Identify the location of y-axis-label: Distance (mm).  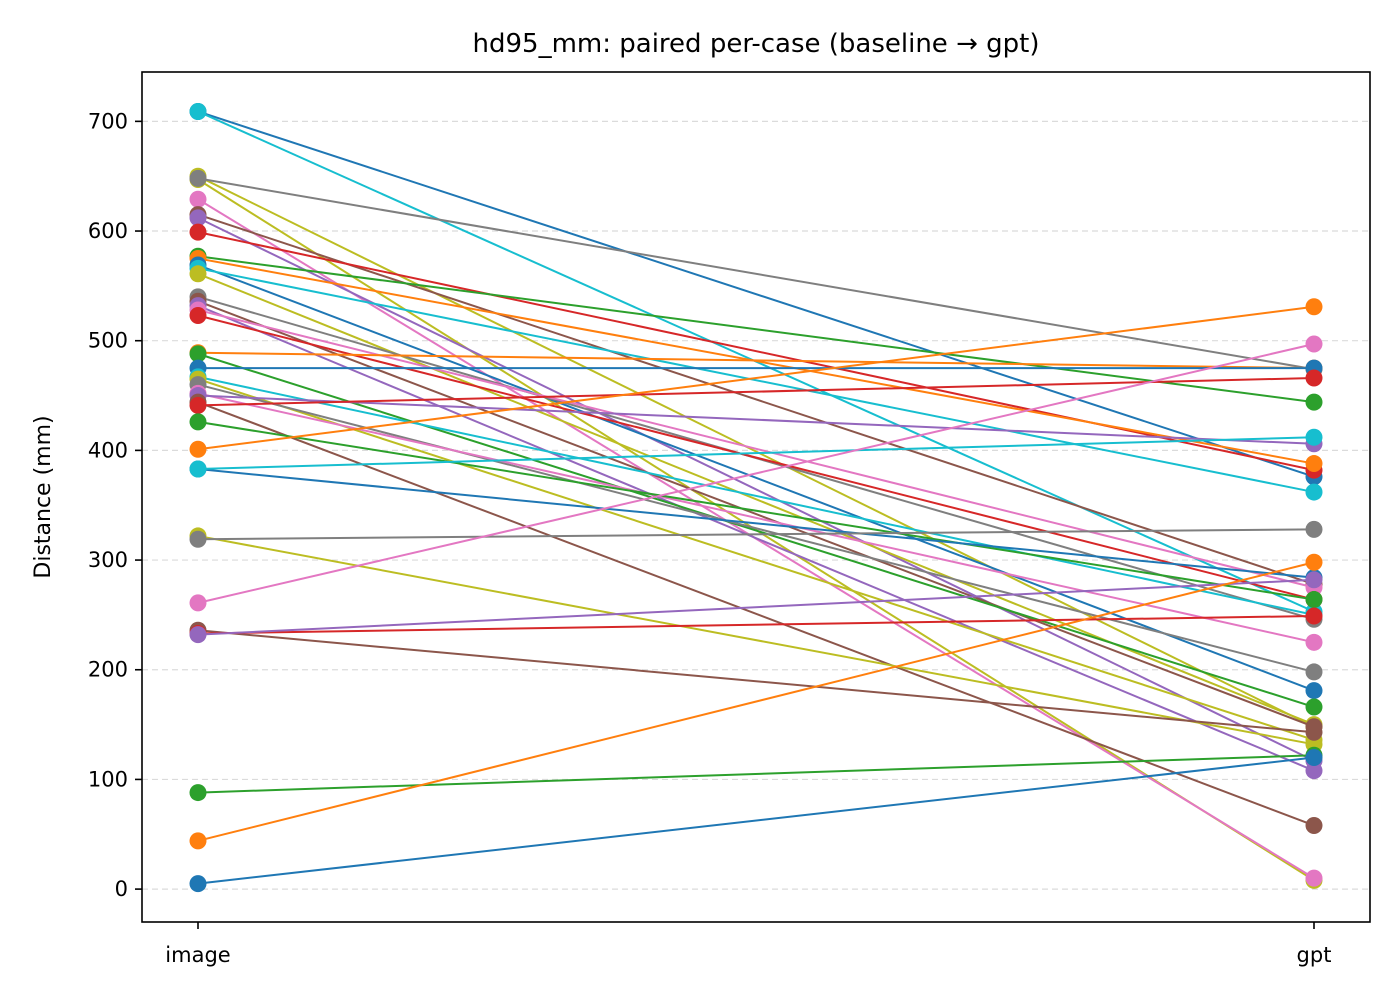
(43, 496).